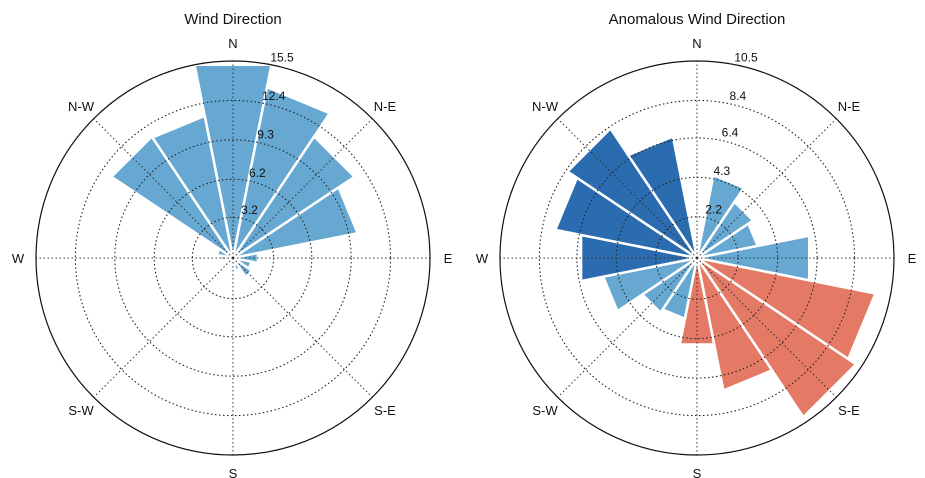  I want to click on radial-tick-label: 2.2, so click(713, 210).